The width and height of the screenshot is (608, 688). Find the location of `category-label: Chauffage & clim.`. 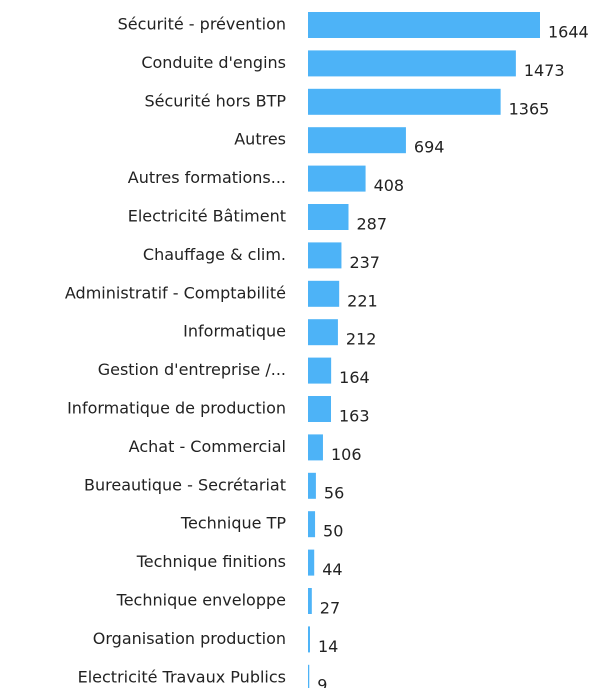

category-label: Chauffage & clim. is located at coordinates (214, 254).